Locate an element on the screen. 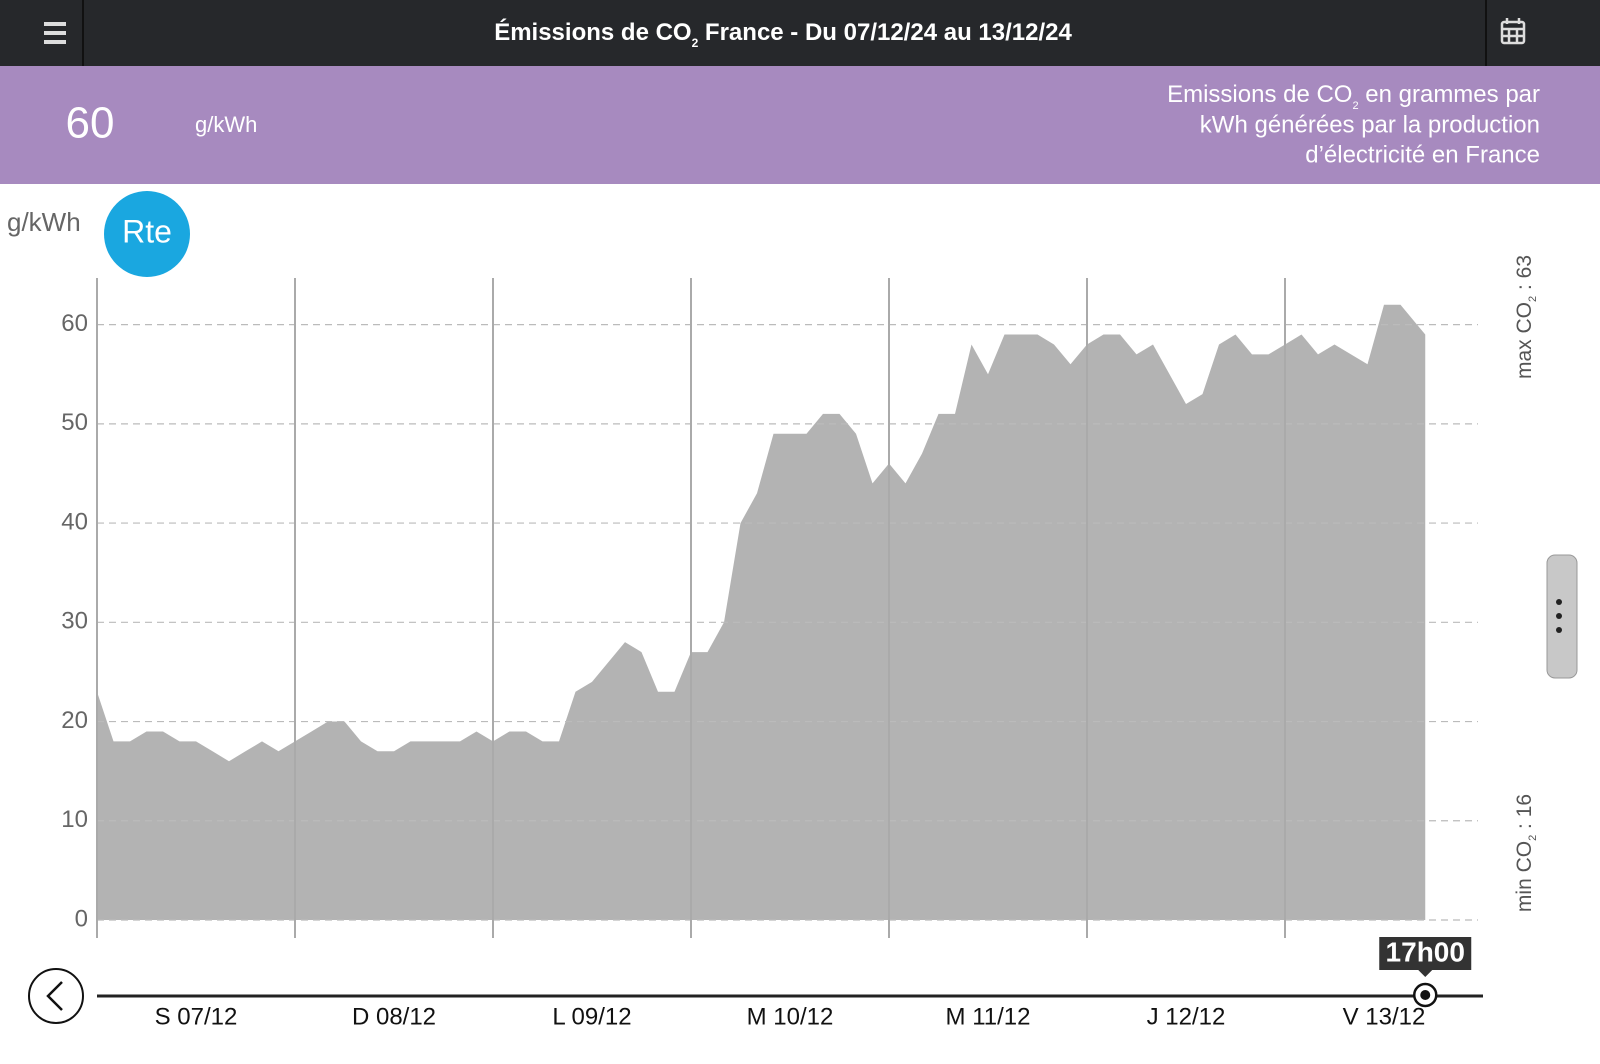  y-tick-label: 10 is located at coordinates (74, 819).